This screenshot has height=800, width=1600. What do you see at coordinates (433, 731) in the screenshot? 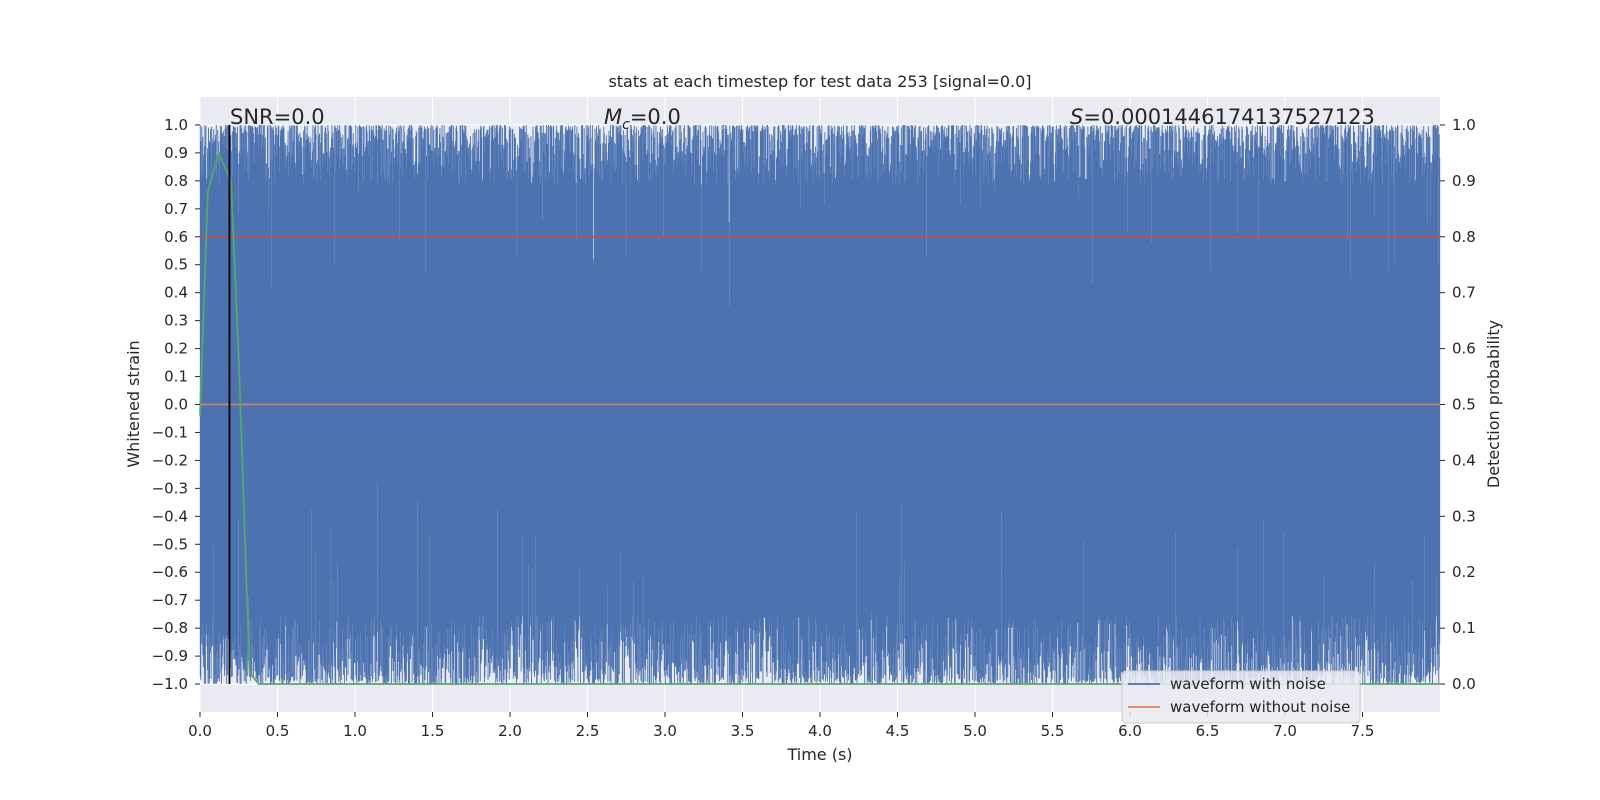
I see `x-tick-label: 1.5` at bounding box center [433, 731].